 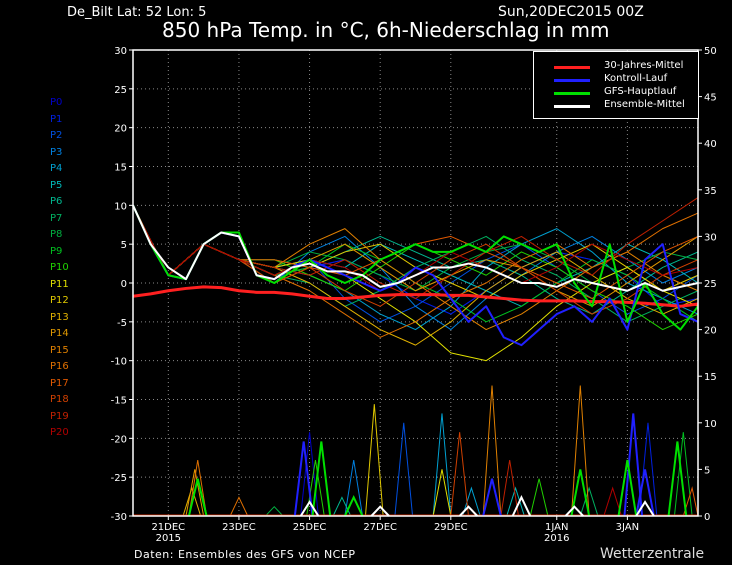 I want to click on precip-p20, so click(x=612, y=501).